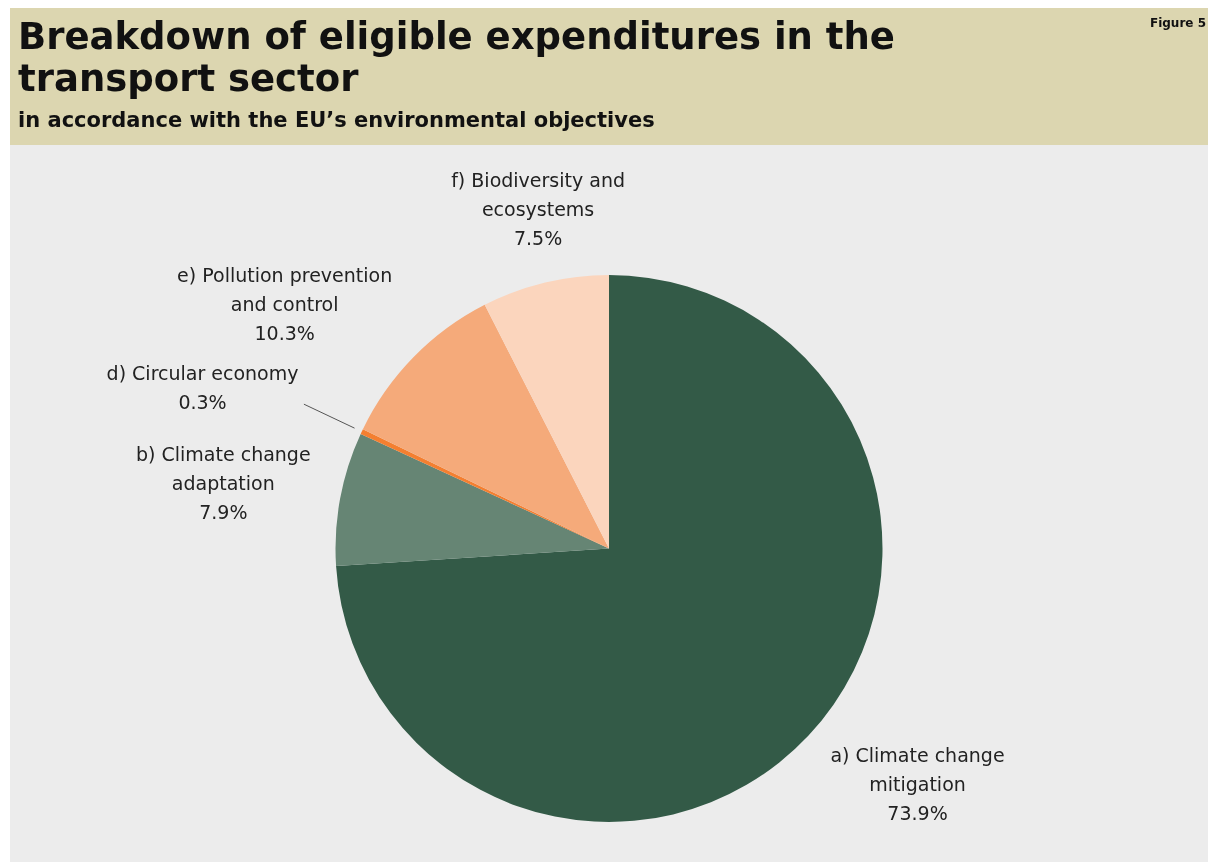  Describe the element at coordinates (336, 120) in the screenshot. I see `chart-subtitle: in accordance with the EU’s environmental objectives` at that location.